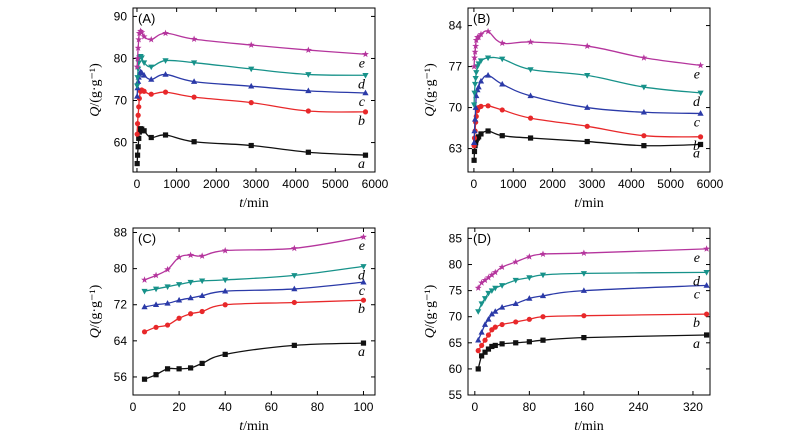  What do you see at coordinates (295, 184) in the screenshot?
I see `x-tick-label: 4000` at bounding box center [295, 184].